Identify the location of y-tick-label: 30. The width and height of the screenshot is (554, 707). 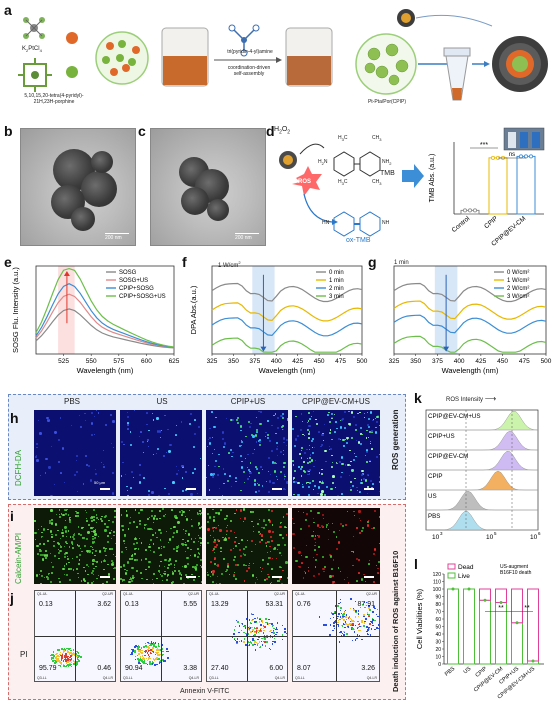
(438, 643).